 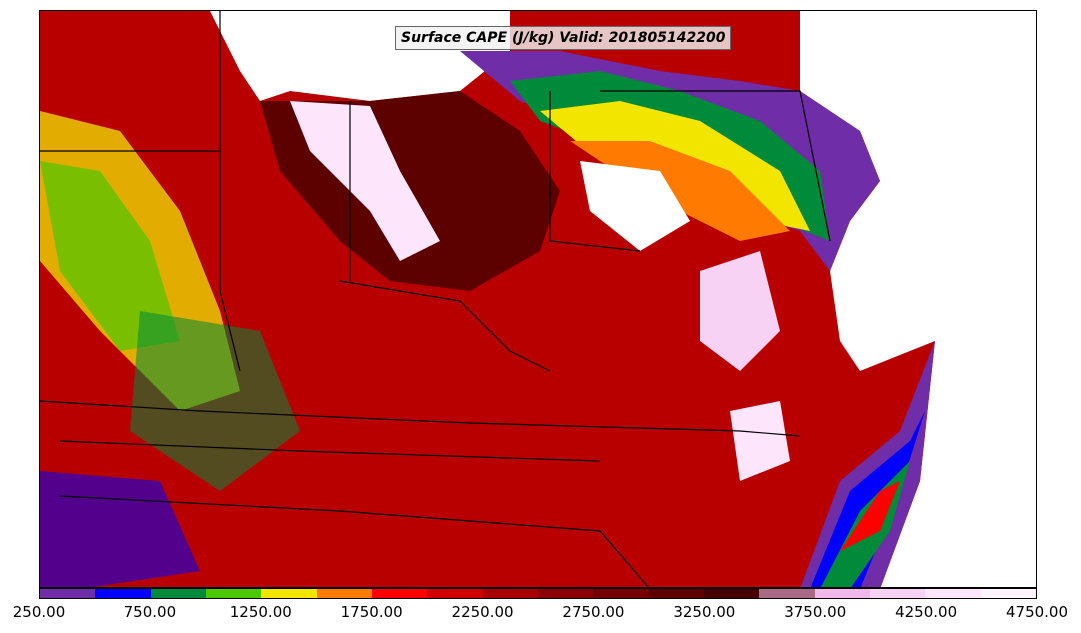 I want to click on ocean-band-red, so click(x=870, y=516).